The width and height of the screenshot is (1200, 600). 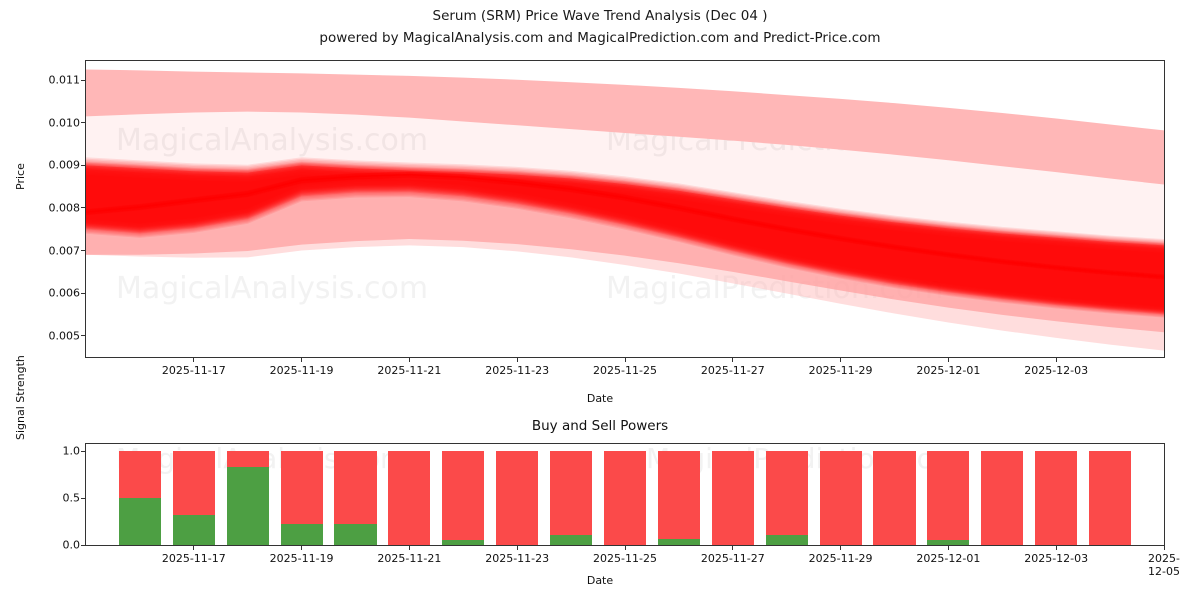 What do you see at coordinates (272, 140) in the screenshot?
I see `watermark-magicalanalysis-1: MagicalAnalysis.com` at bounding box center [272, 140].